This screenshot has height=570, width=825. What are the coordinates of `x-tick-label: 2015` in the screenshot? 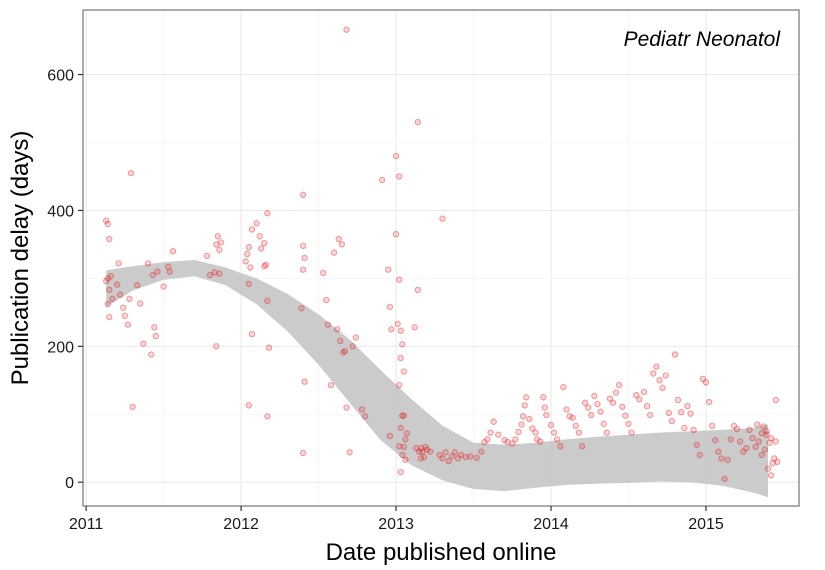 It's located at (706, 524).